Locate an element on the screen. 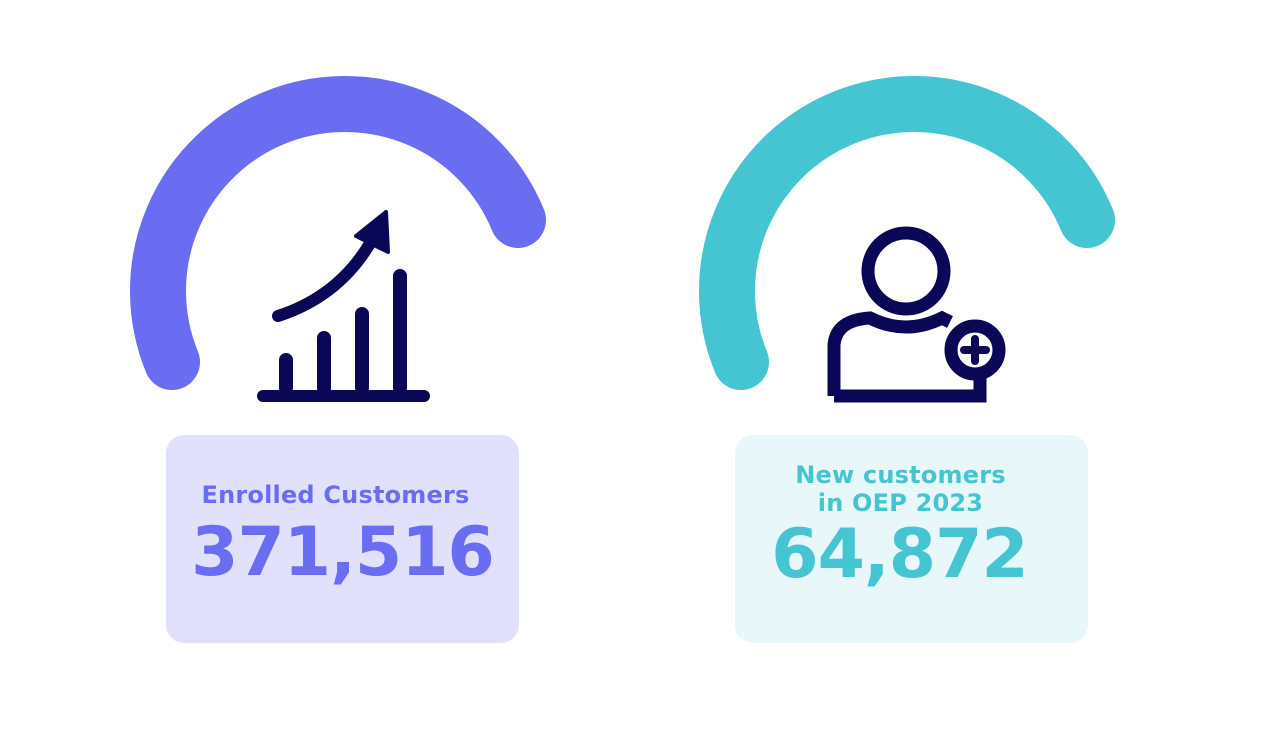 This screenshot has width=1280, height=732. enrolled-customers-label: Enrolled Customers is located at coordinates (335, 495).